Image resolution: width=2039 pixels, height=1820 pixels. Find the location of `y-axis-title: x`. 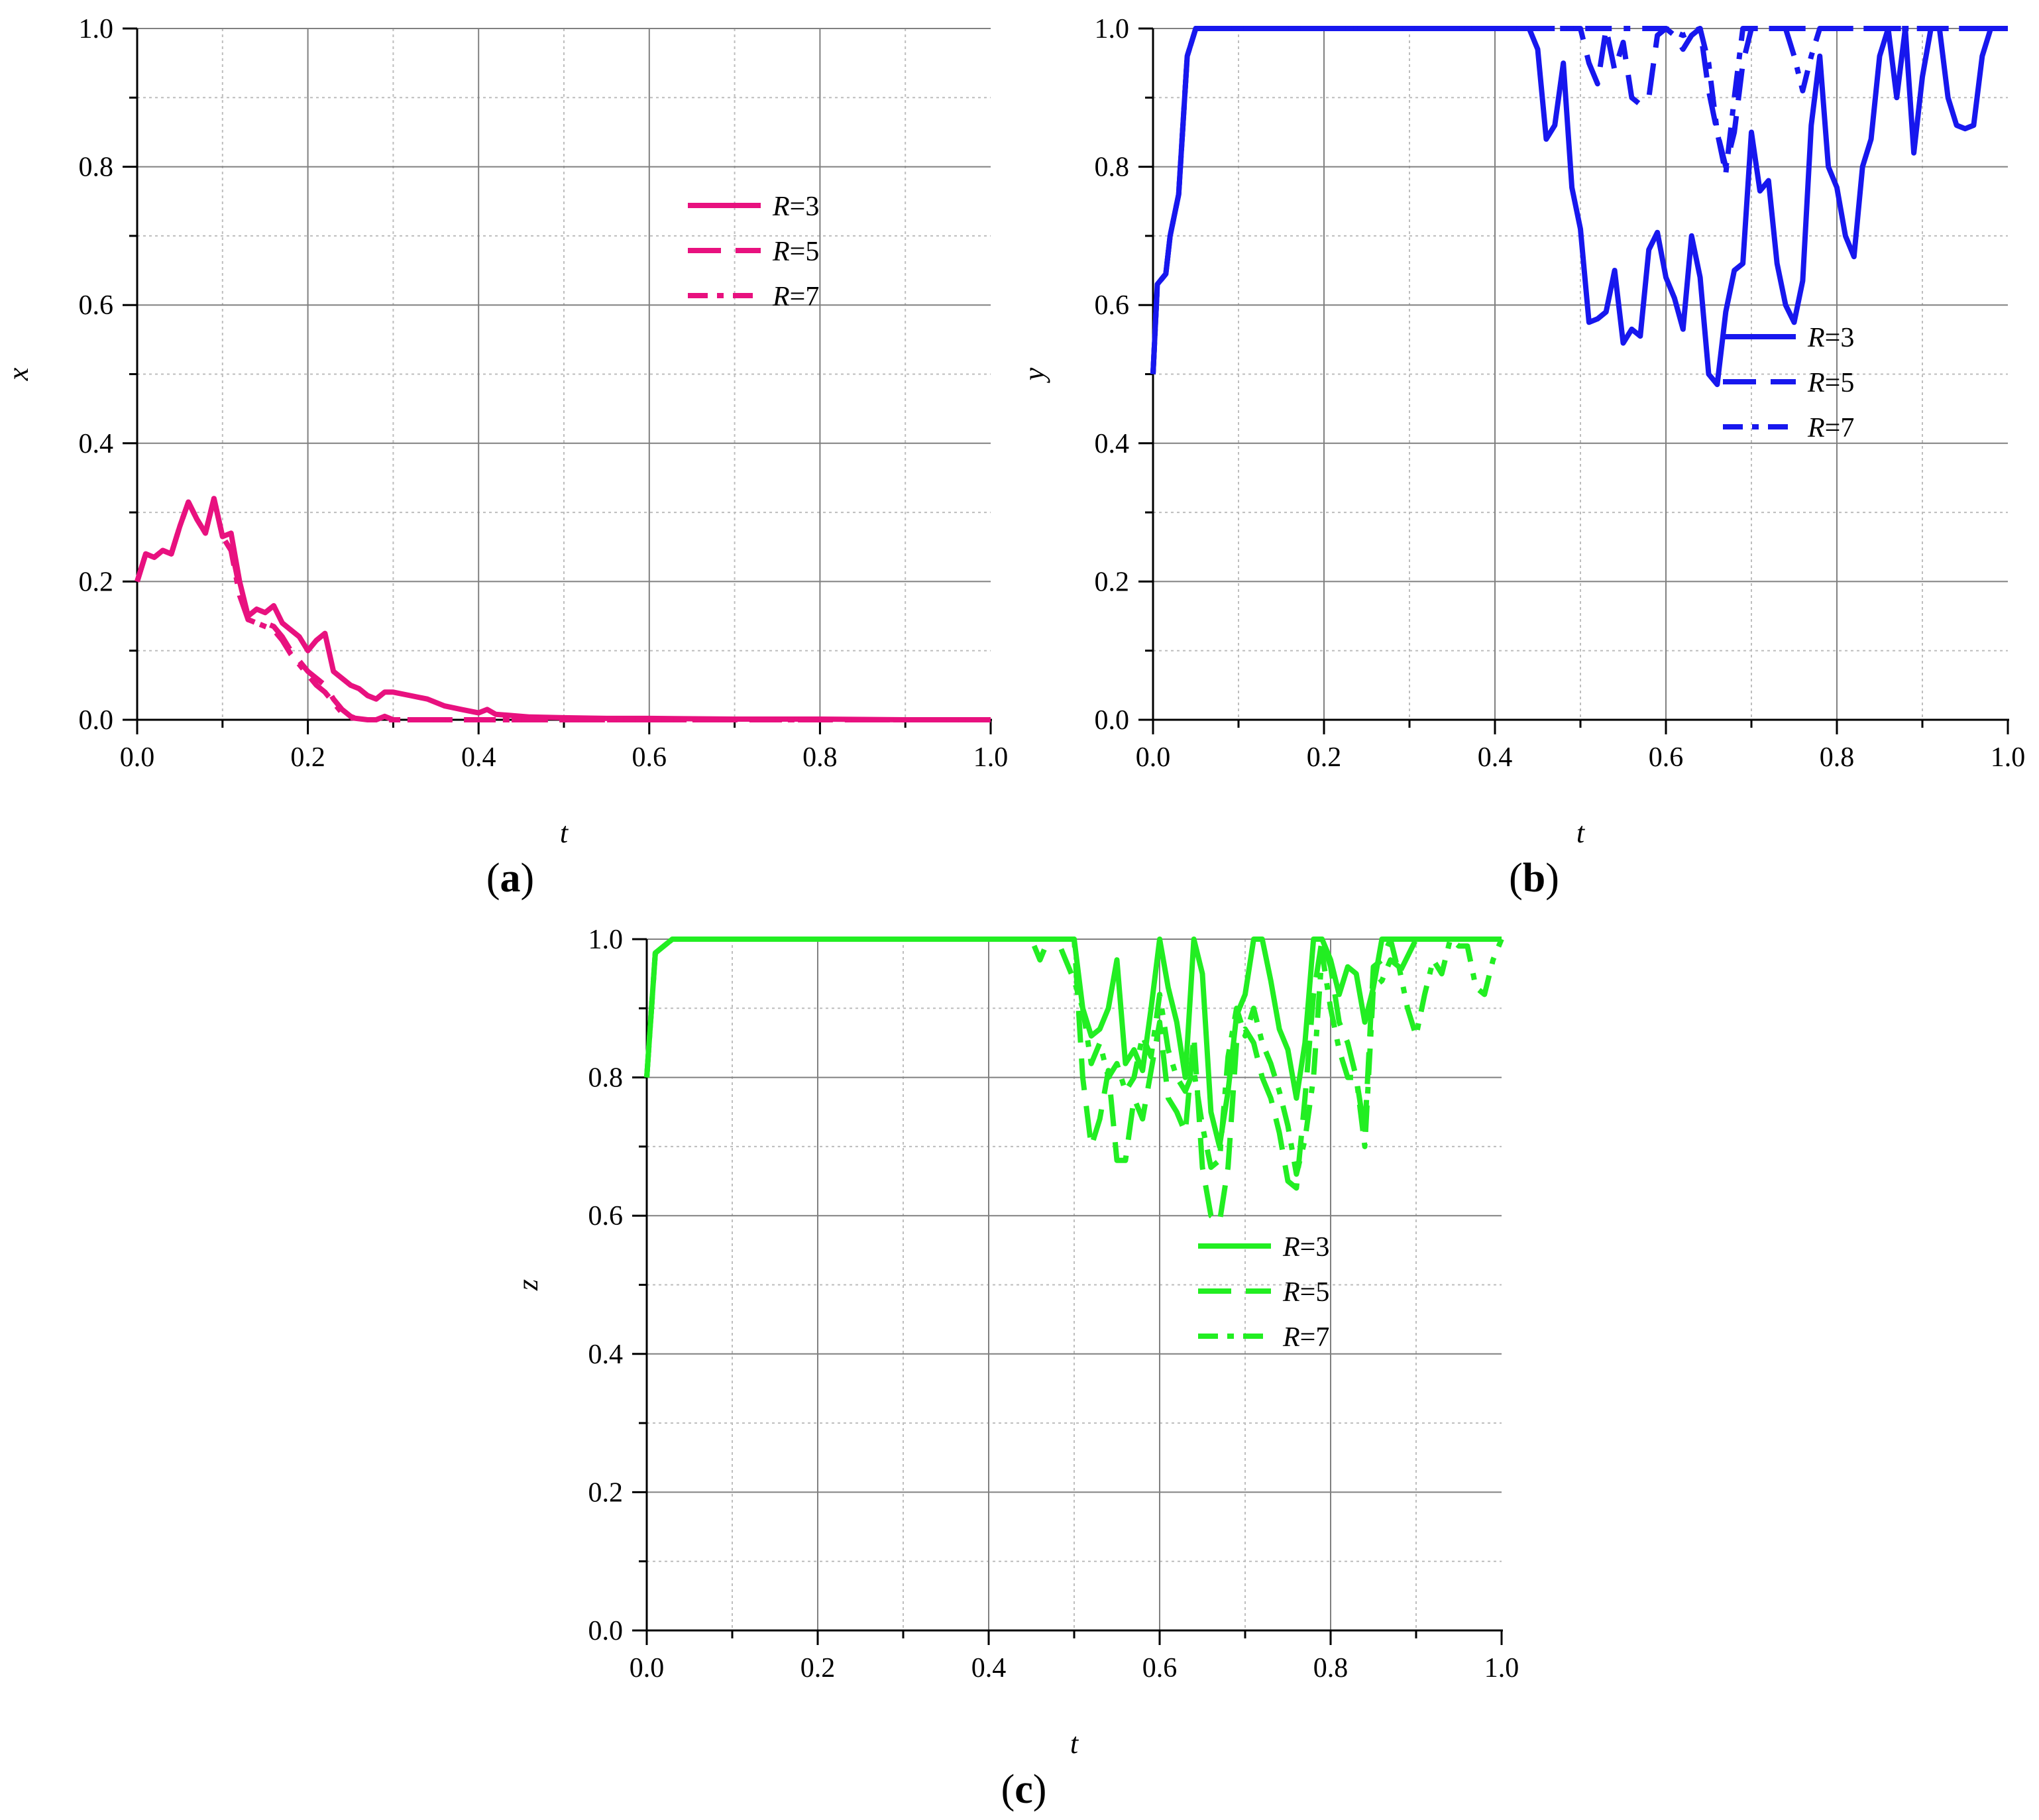

y-axis-title: x is located at coordinates (18, 374).